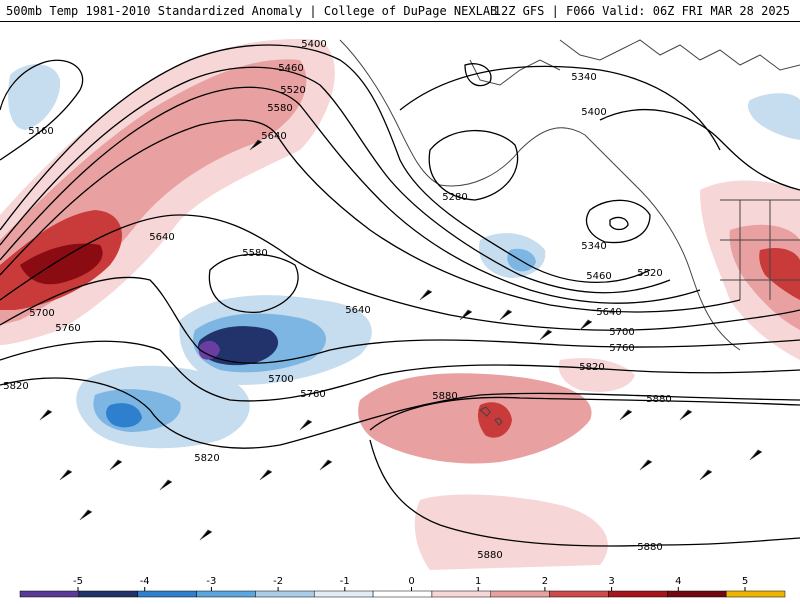 The height and width of the screenshot is (604, 800). What do you see at coordinates (454, 197) in the screenshot?
I see `contour-label: 5280` at bounding box center [454, 197].